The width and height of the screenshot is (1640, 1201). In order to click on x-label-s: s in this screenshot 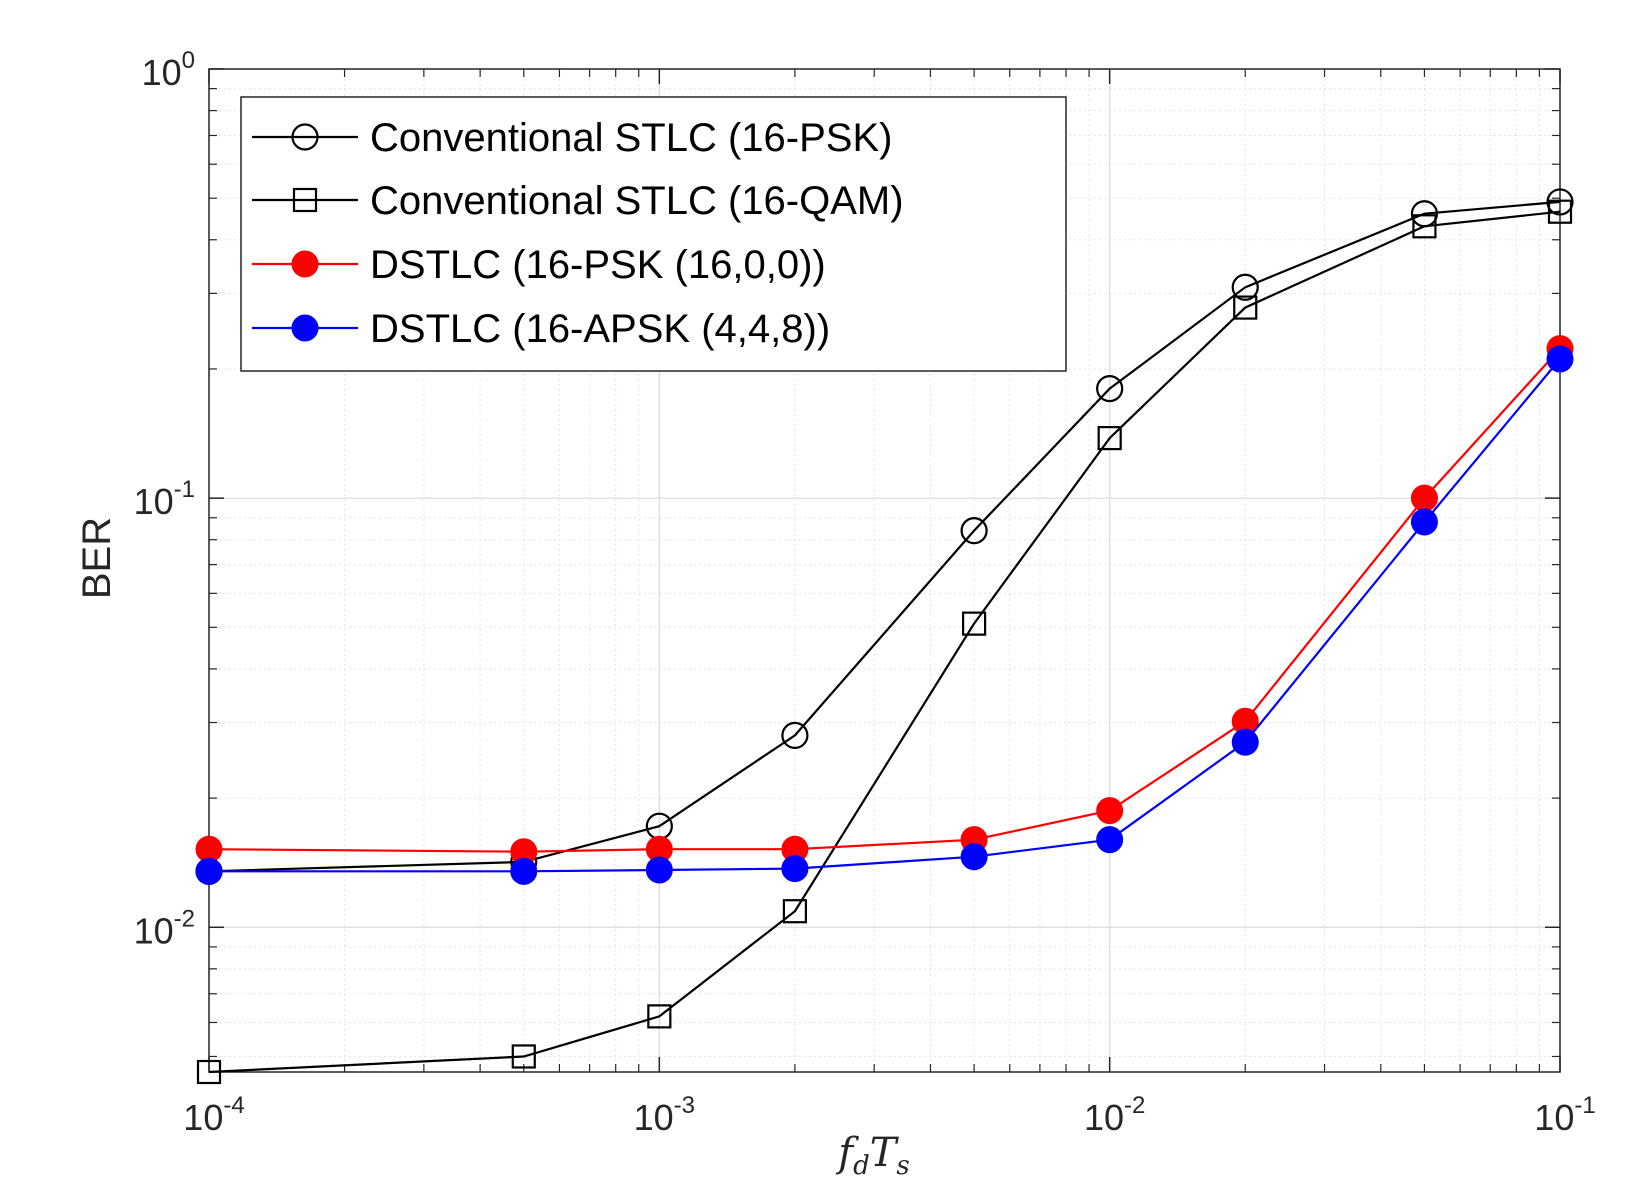, I will do `click(902, 1166)`.